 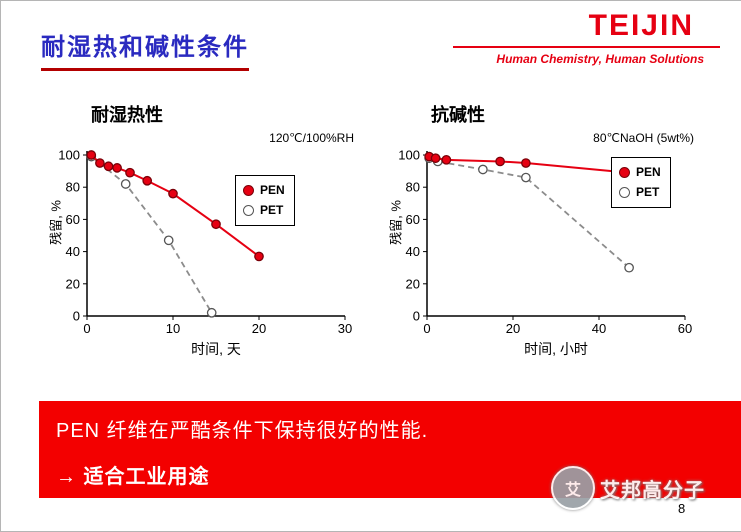 What do you see at coordinates (458, 115) in the screenshot?
I see `chart-title: 抗碱性` at bounding box center [458, 115].